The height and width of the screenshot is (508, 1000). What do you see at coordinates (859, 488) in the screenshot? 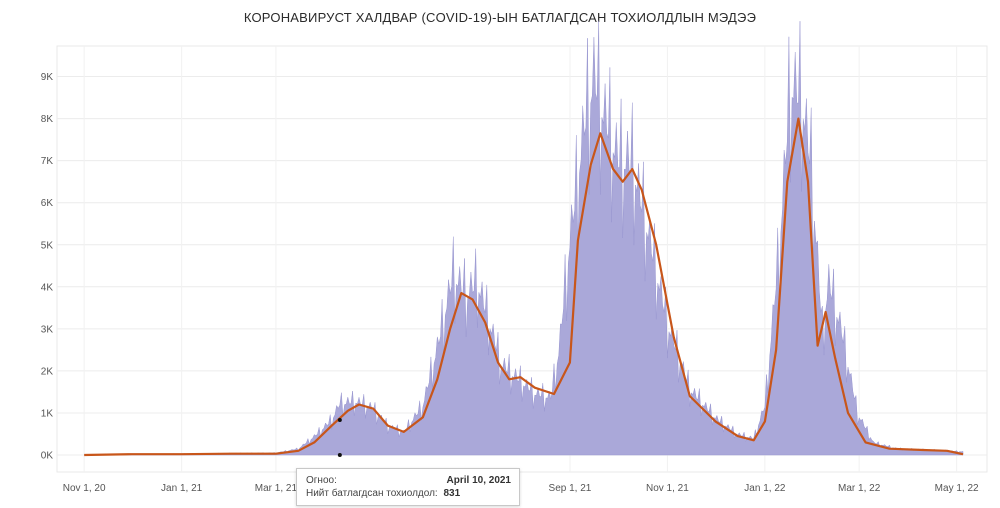
I see `x-tick-label: Mar 1, 22` at bounding box center [859, 488].